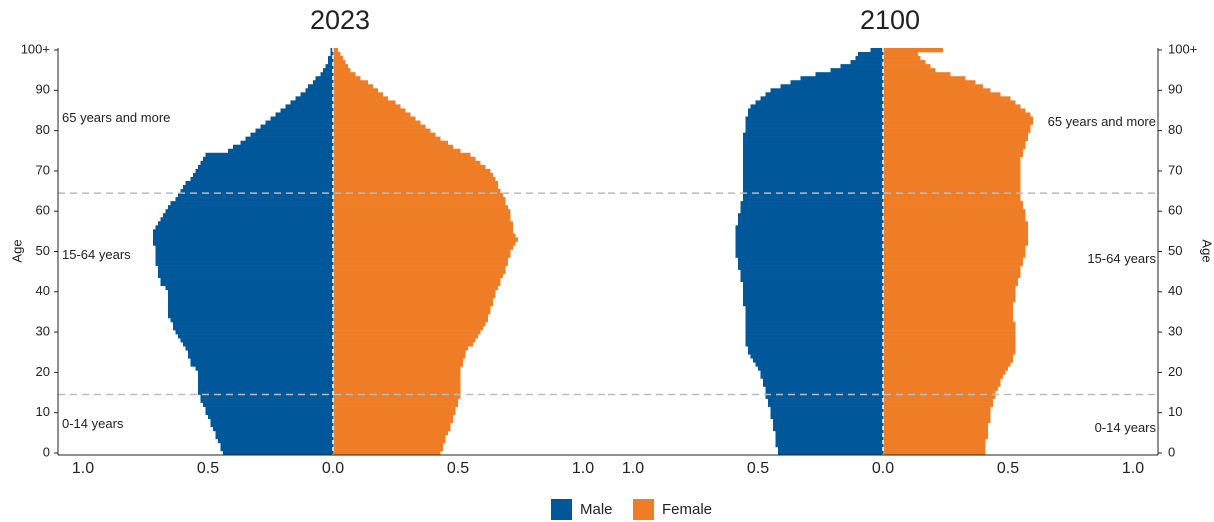  What do you see at coordinates (890, 20) in the screenshot?
I see `panel-title: 2100` at bounding box center [890, 20].